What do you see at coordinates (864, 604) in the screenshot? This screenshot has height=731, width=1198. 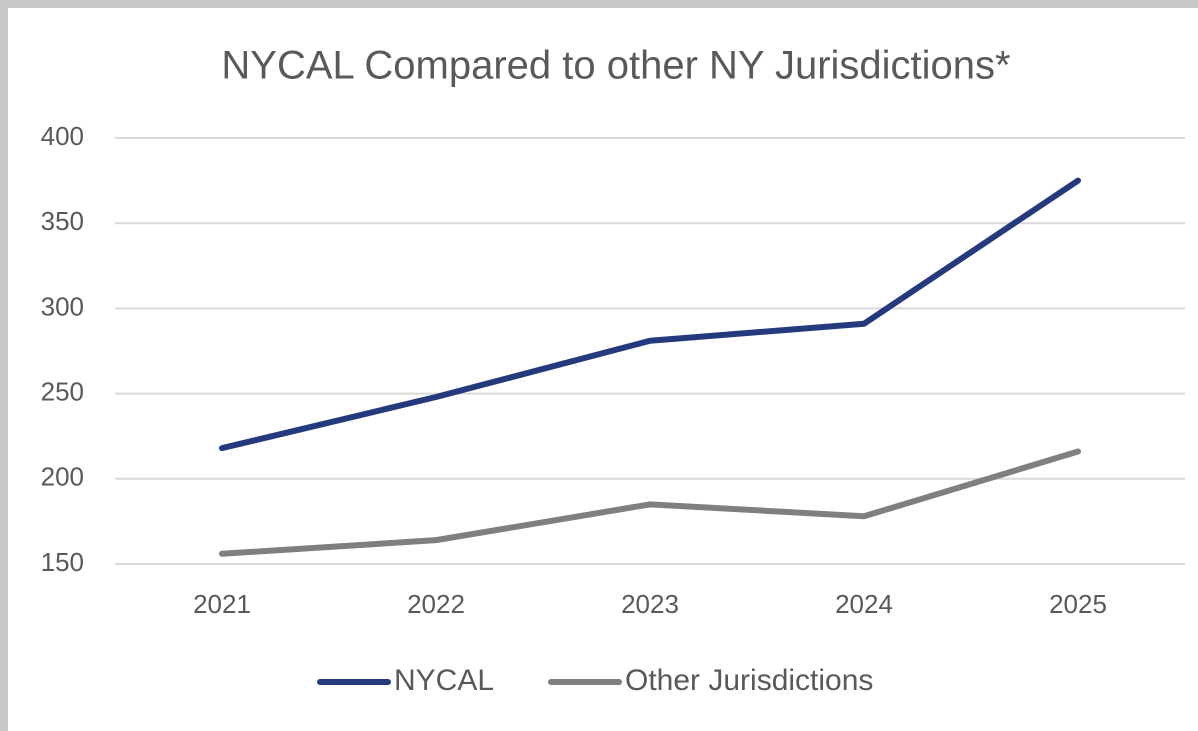 I see `x-tick-label: 2024` at bounding box center [864, 604].